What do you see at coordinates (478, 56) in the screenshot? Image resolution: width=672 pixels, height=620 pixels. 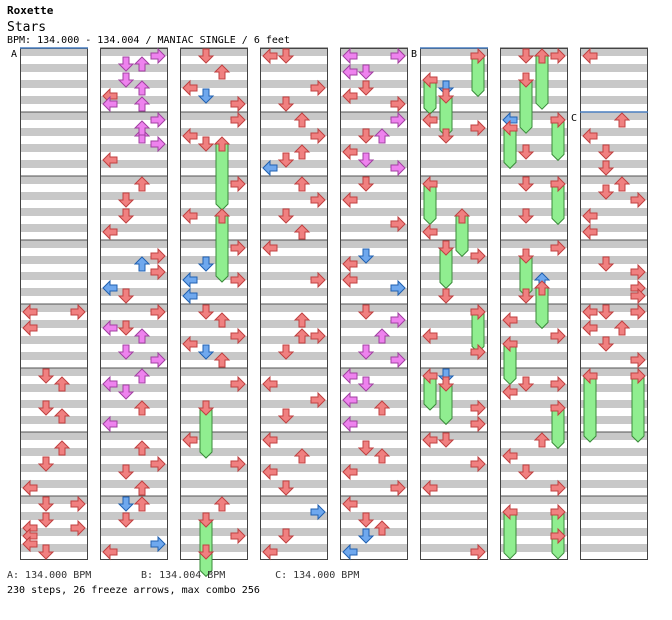 I see `freeze-head-right` at bounding box center [478, 56].